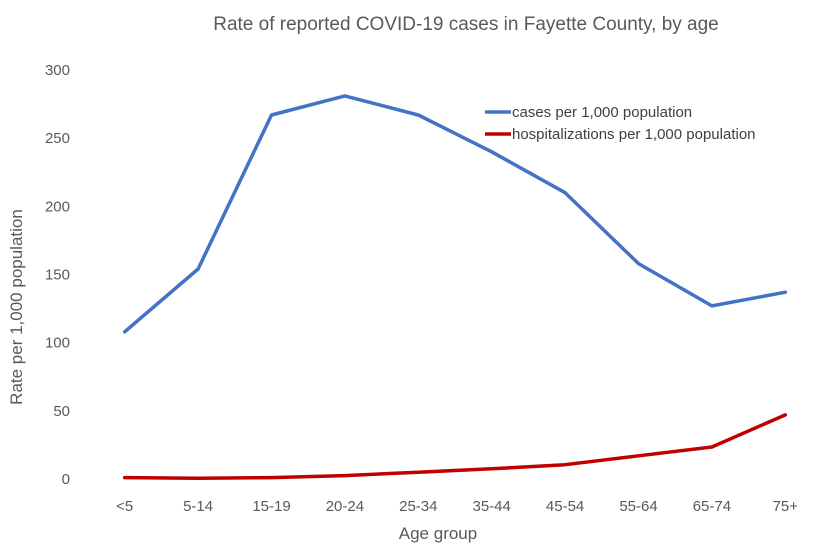 This screenshot has width=832, height=554. I want to click on x-tick-label: 15-19, so click(271, 506).